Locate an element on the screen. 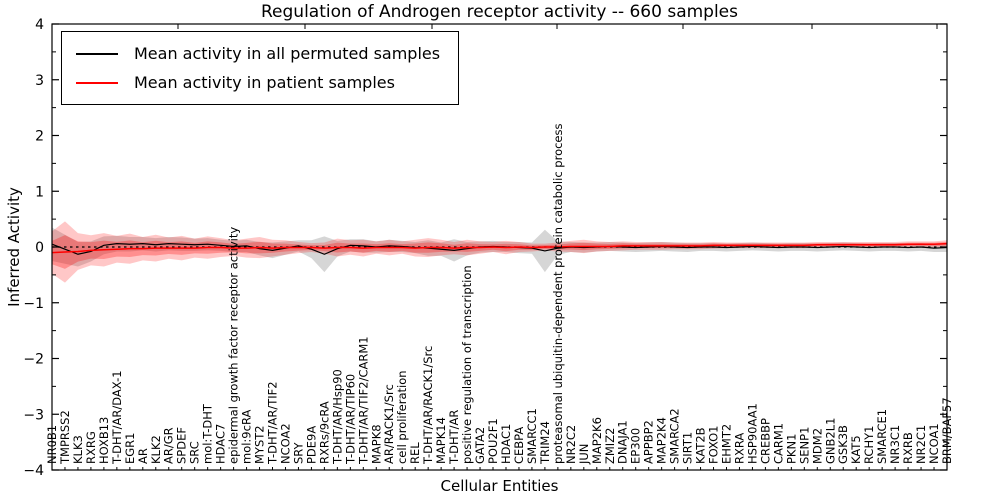  x-tick-label: T-DHT/AR/RACK1/Src is located at coordinates (428, 405).